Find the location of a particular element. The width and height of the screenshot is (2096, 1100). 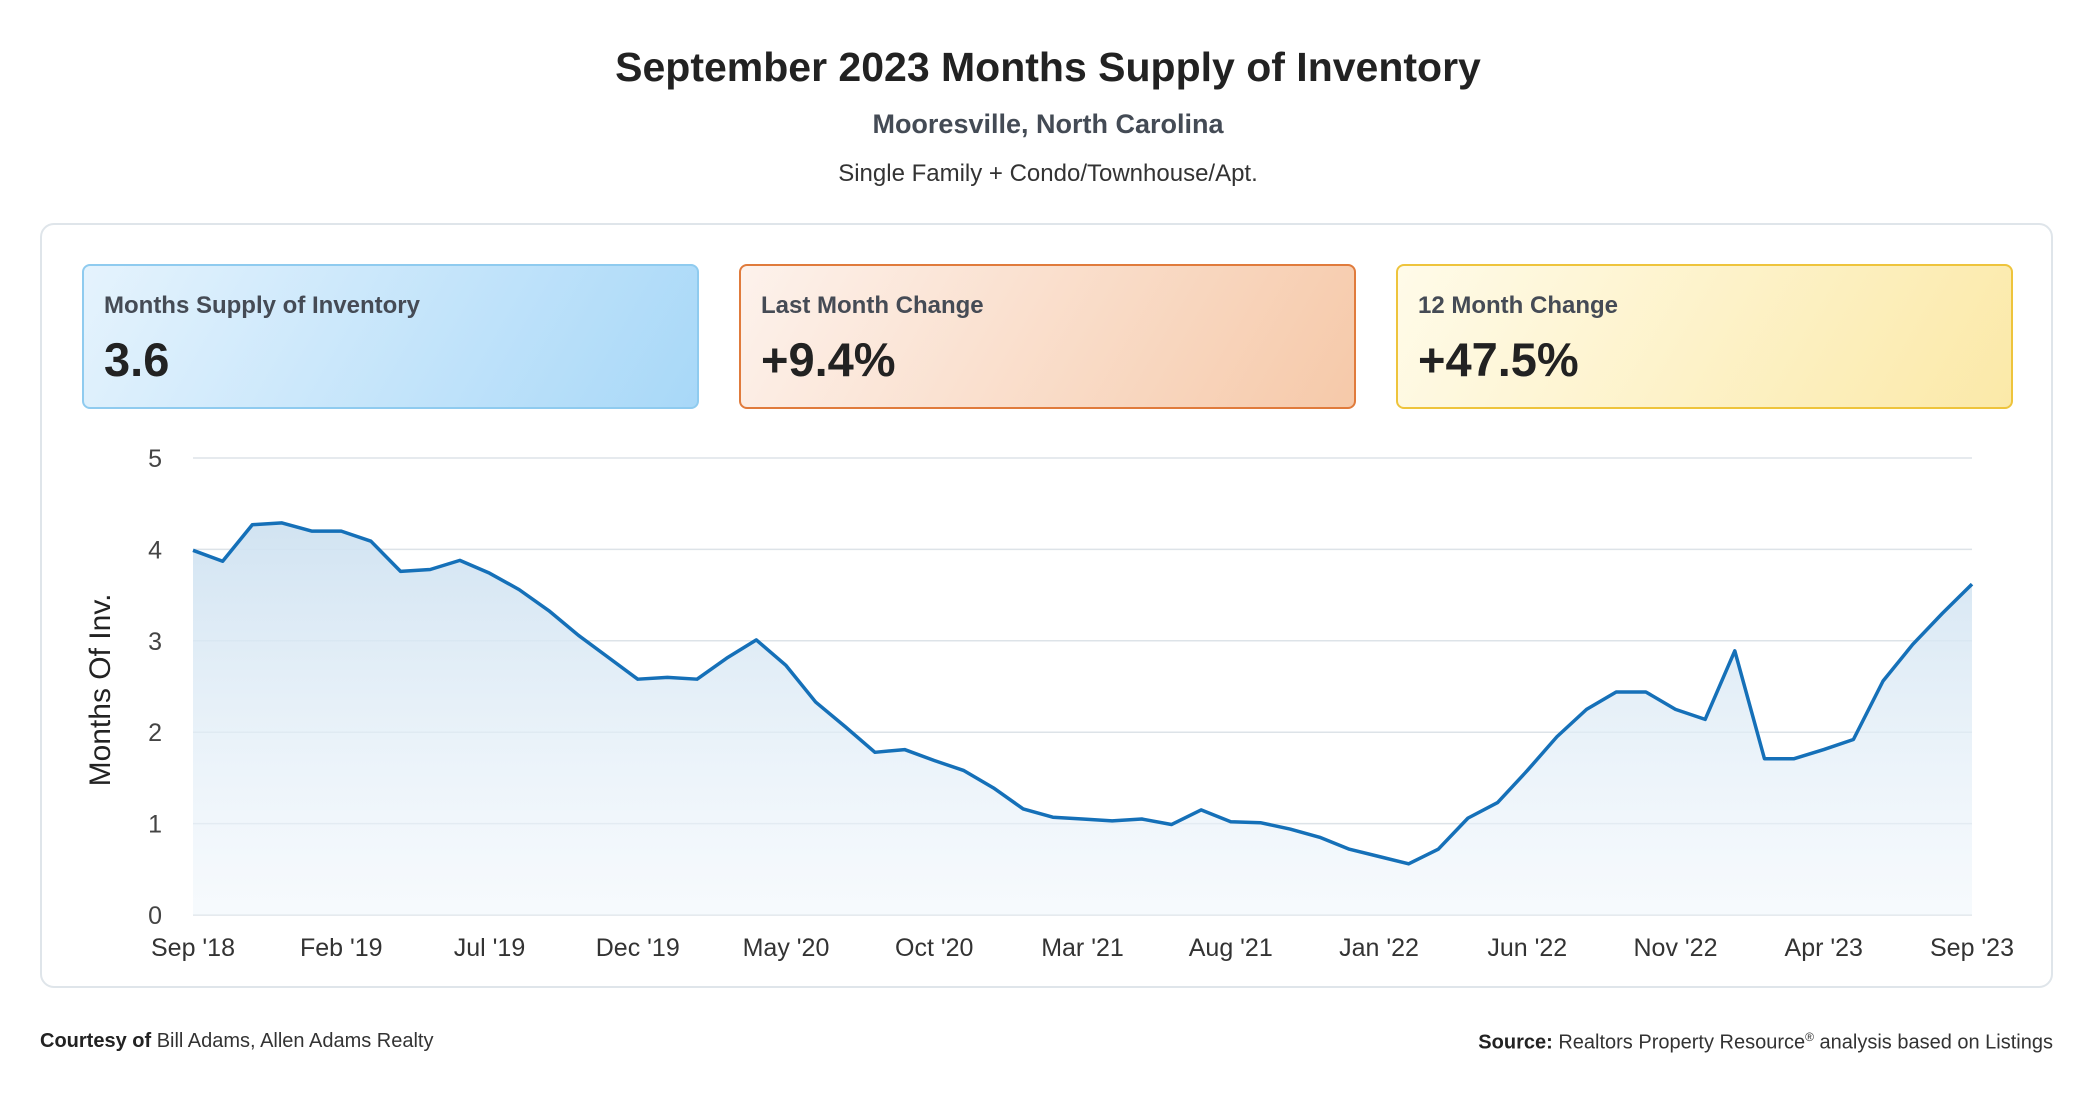

courtesy-label: Courtesy of is located at coordinates (96, 1041).